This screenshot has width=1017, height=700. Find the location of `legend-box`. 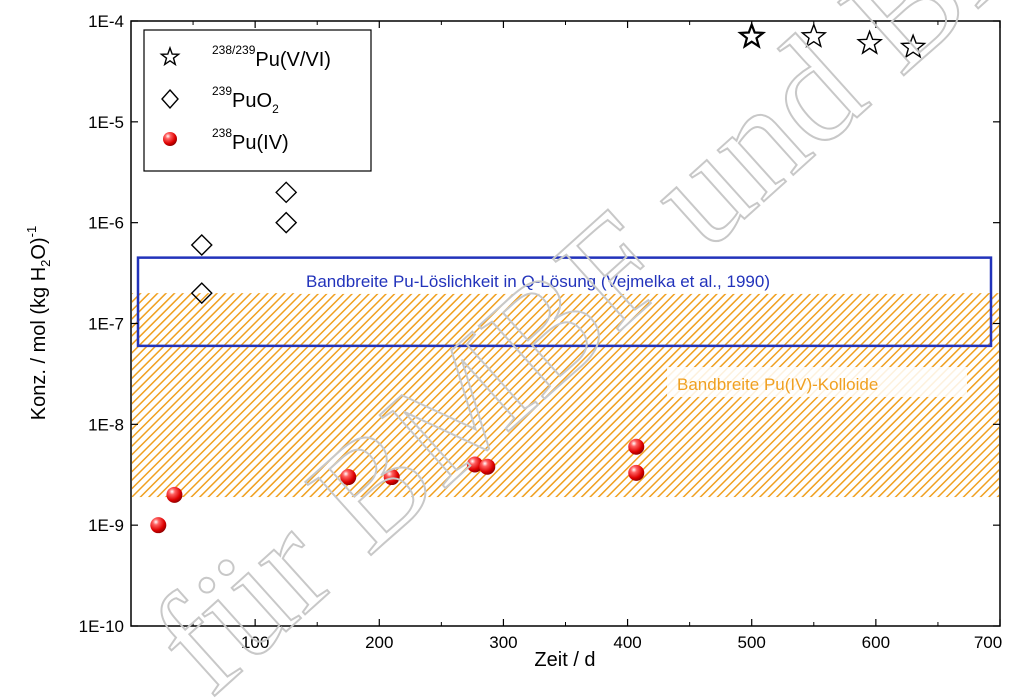

legend-box is located at coordinates (257, 100).